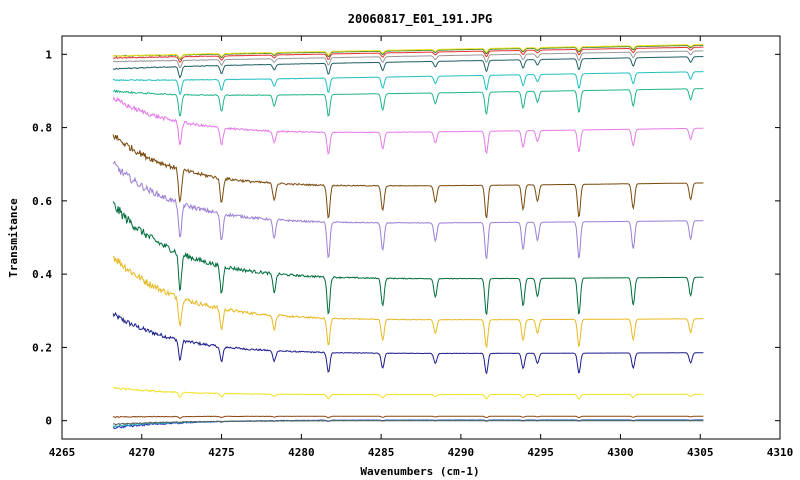  Describe the element at coordinates (221, 452) in the screenshot. I see `x-tick-label: 4275` at that location.